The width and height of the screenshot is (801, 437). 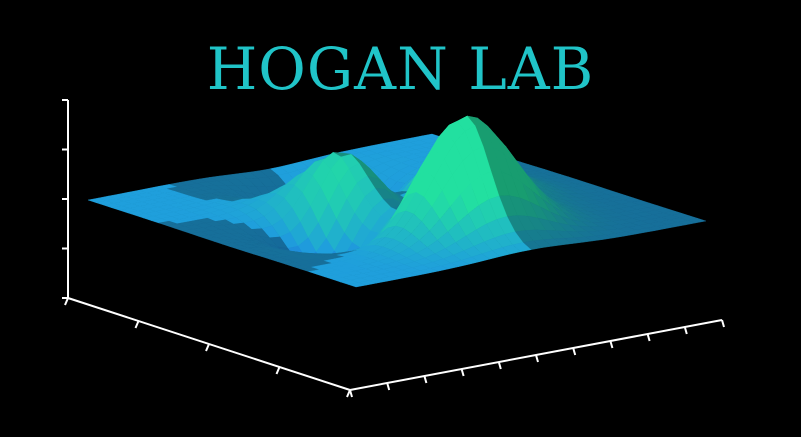 What do you see at coordinates (357, 285) in the screenshot?
I see `surface-patch` at bounding box center [357, 285].